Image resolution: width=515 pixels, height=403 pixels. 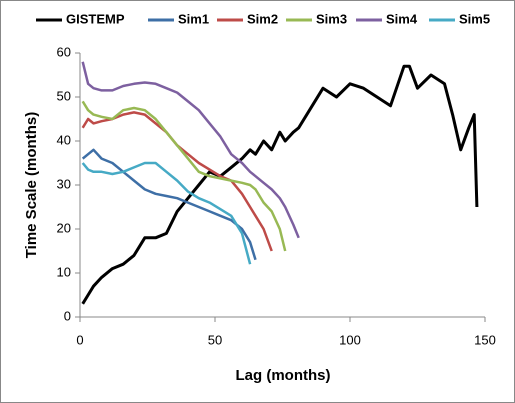 I want to click on legend-label: Sim2, so click(x=262, y=18).